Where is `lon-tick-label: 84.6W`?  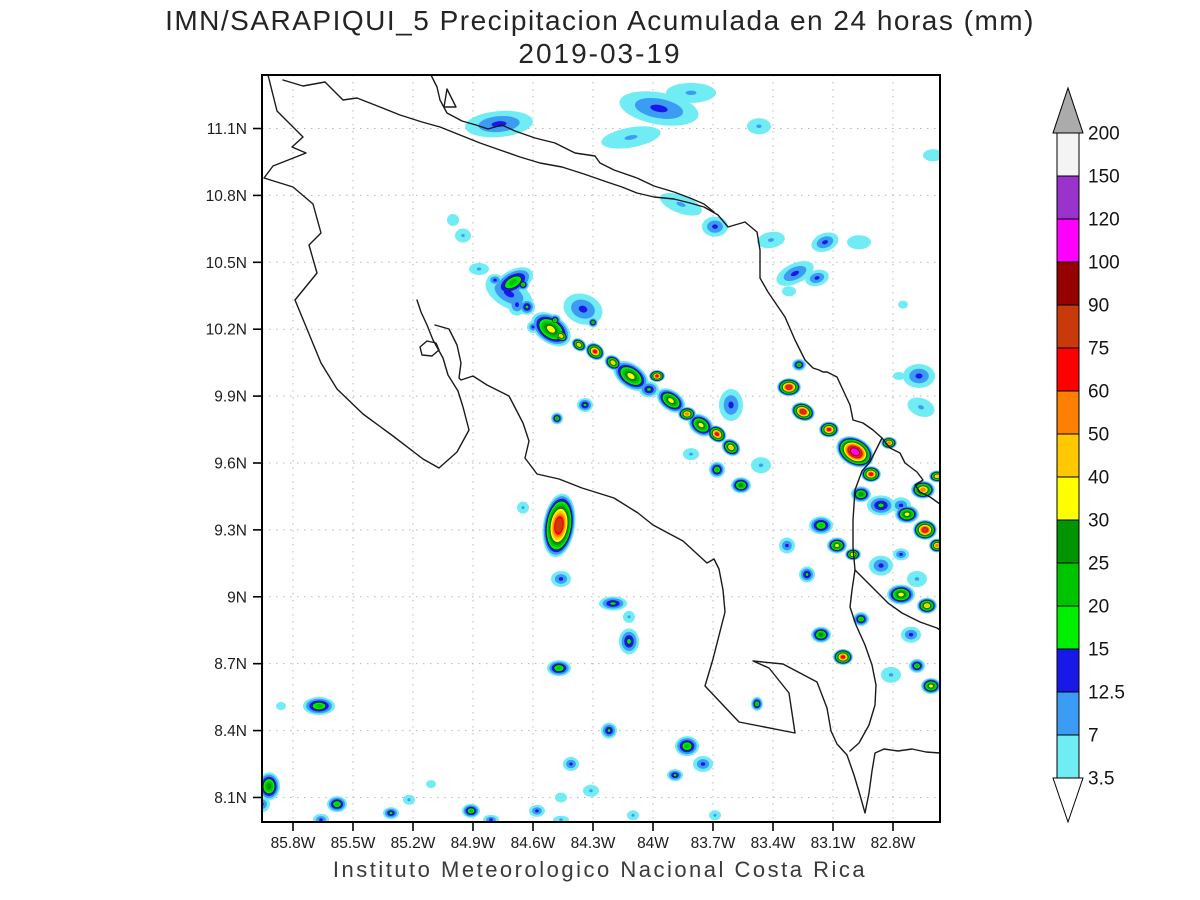
lon-tick-label: 84.6W is located at coordinates (533, 843).